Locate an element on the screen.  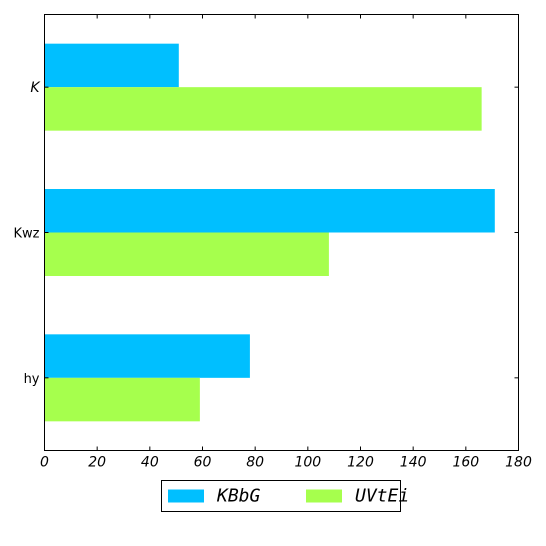
x-tick-label: 120 is located at coordinates (360, 463).